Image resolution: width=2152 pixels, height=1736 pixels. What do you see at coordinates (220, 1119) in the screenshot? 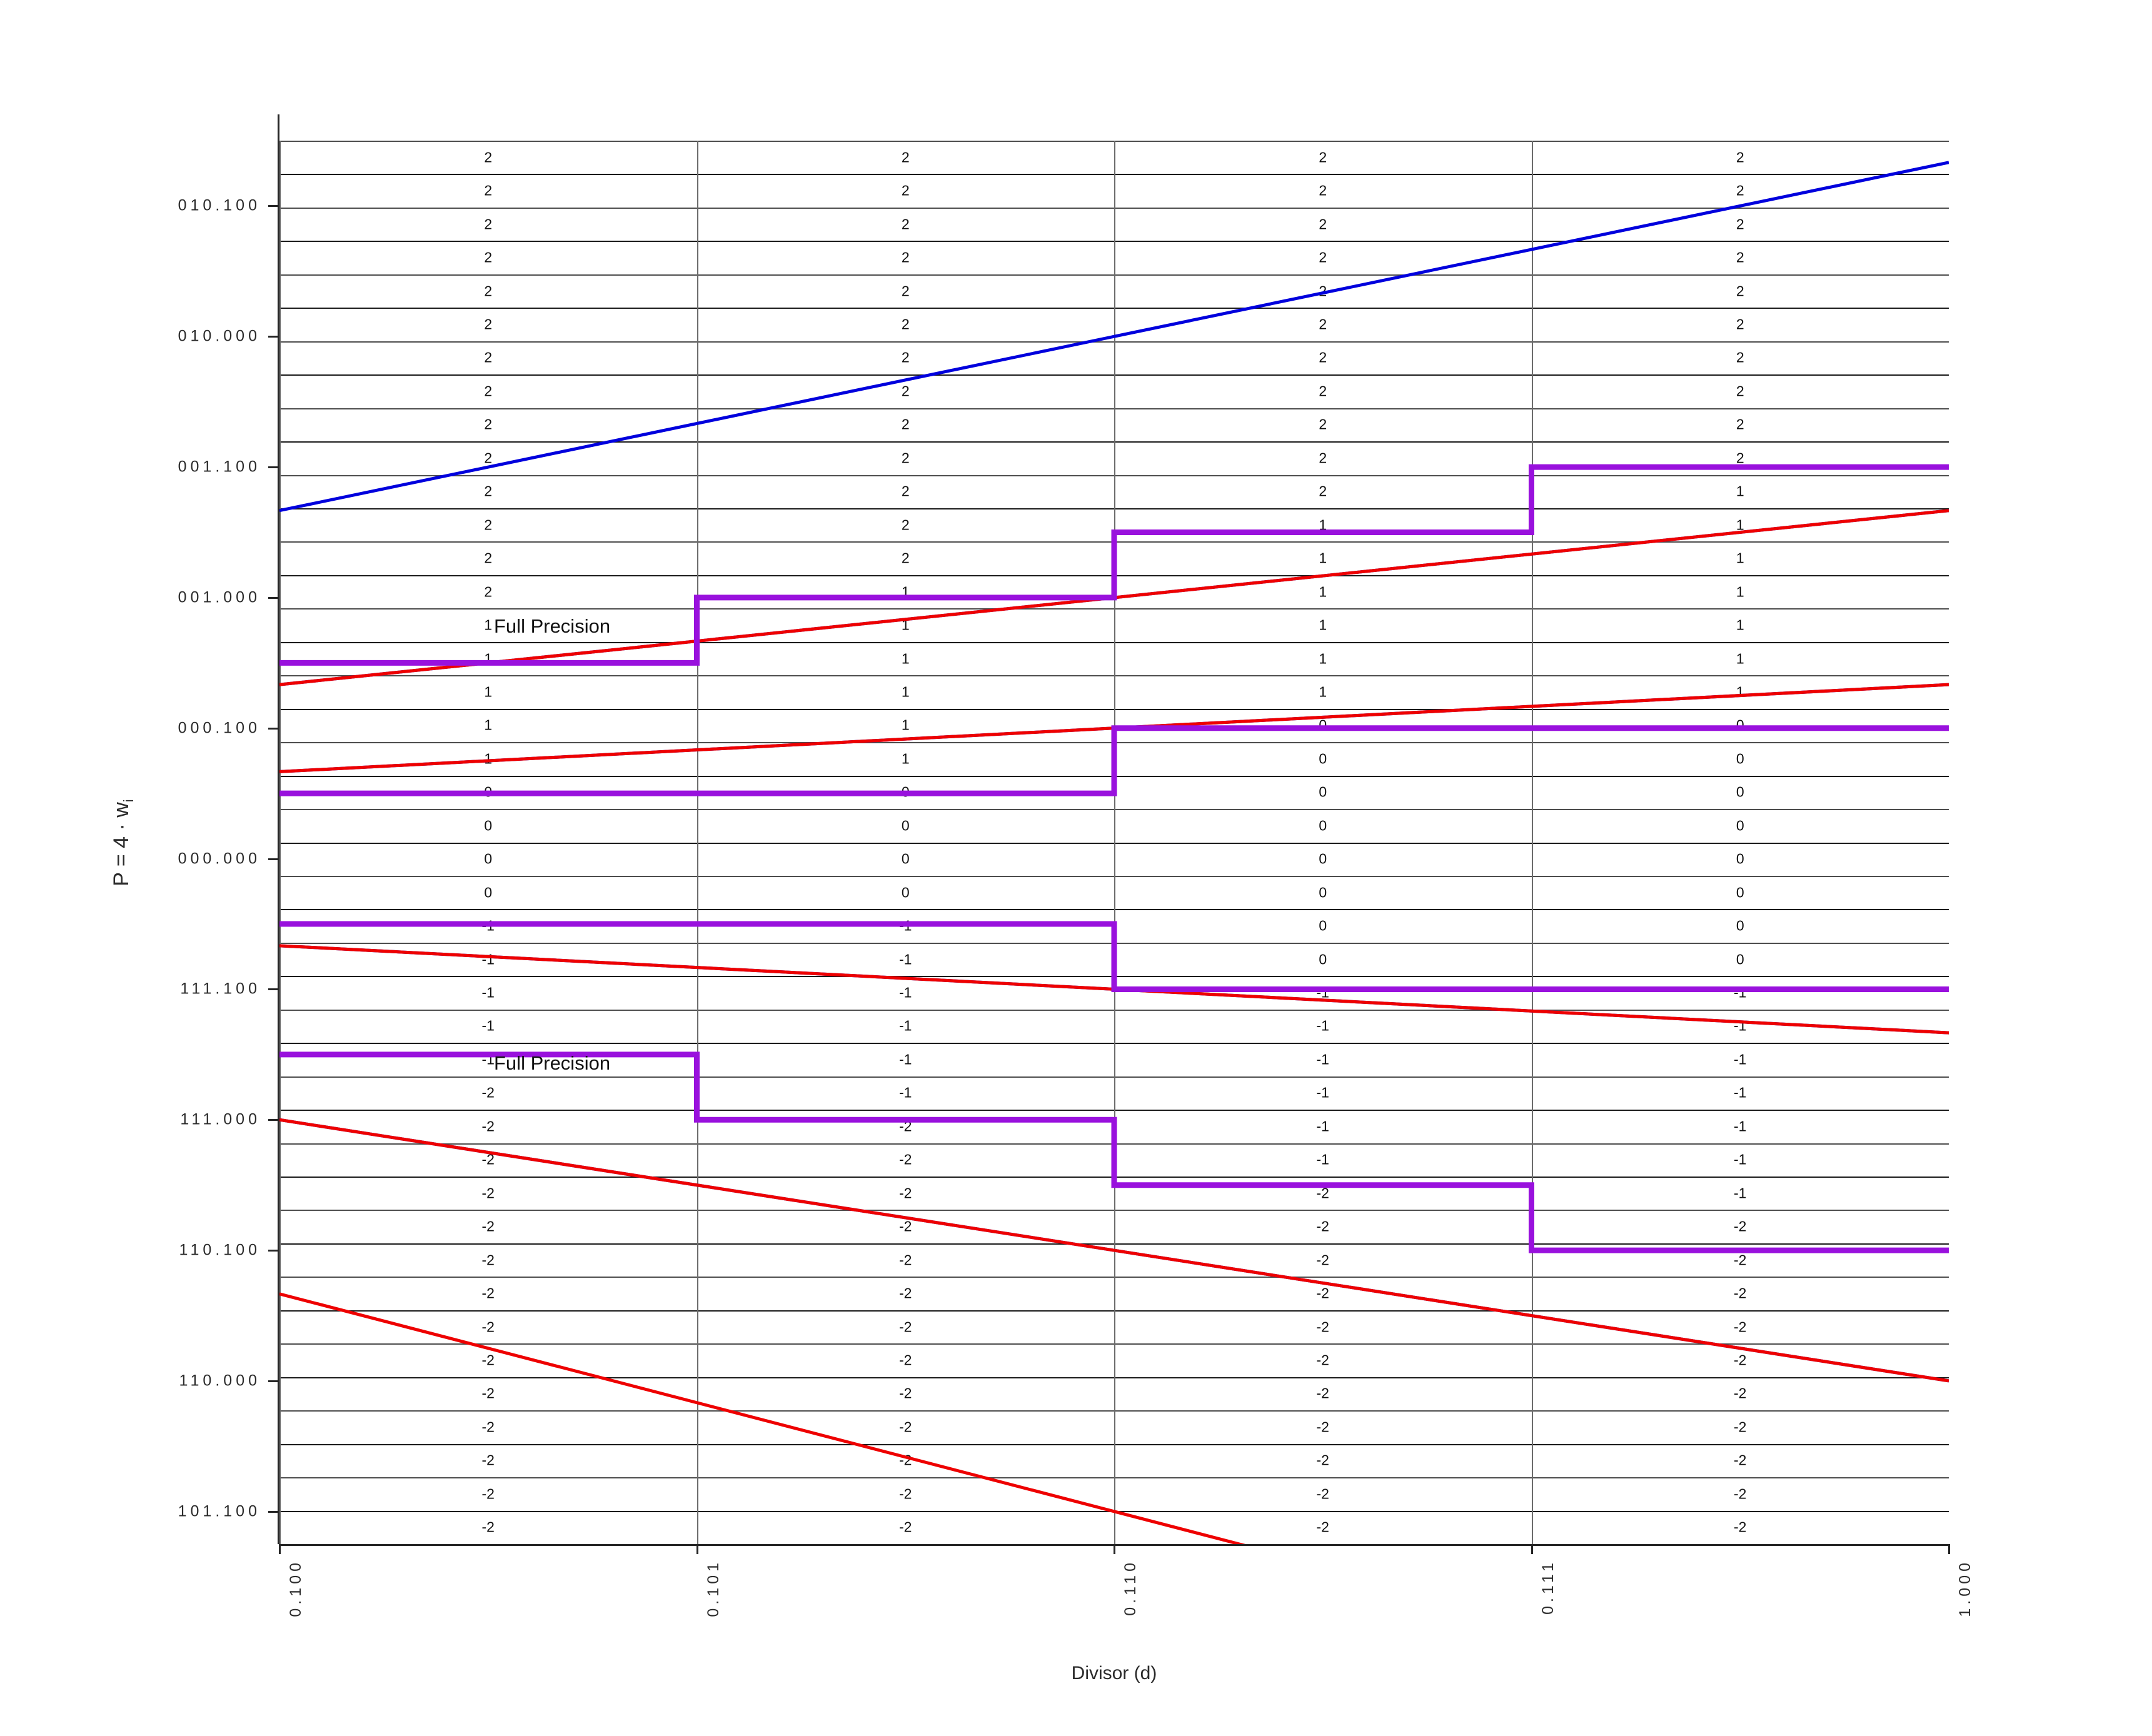
I see `y-axis-tick-label: 111.000` at bounding box center [220, 1119].